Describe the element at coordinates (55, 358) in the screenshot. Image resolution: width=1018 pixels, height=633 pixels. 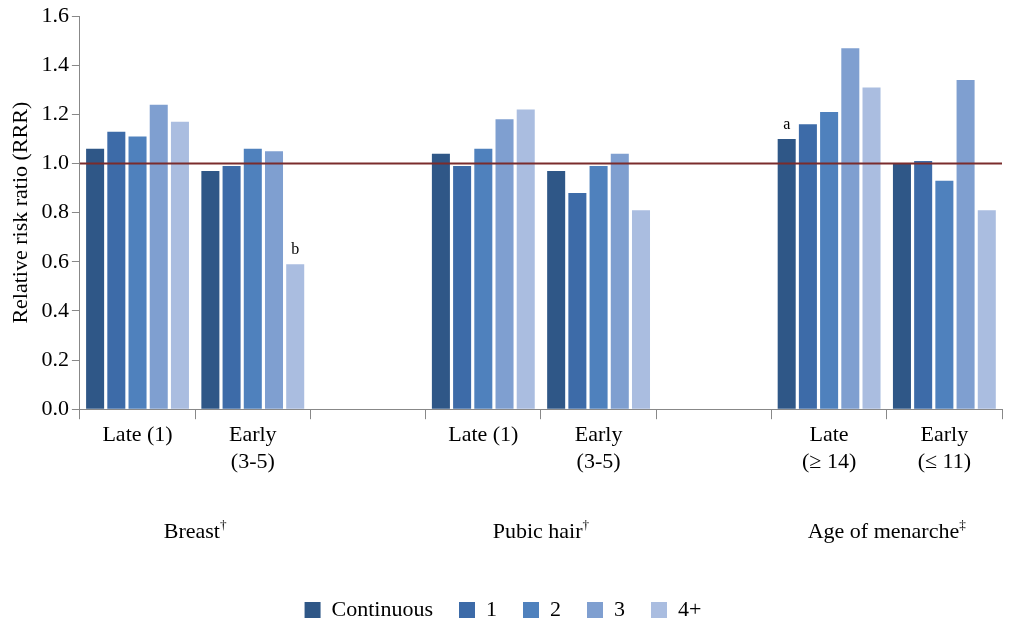
I see `y-tick-label: 0.2` at that location.